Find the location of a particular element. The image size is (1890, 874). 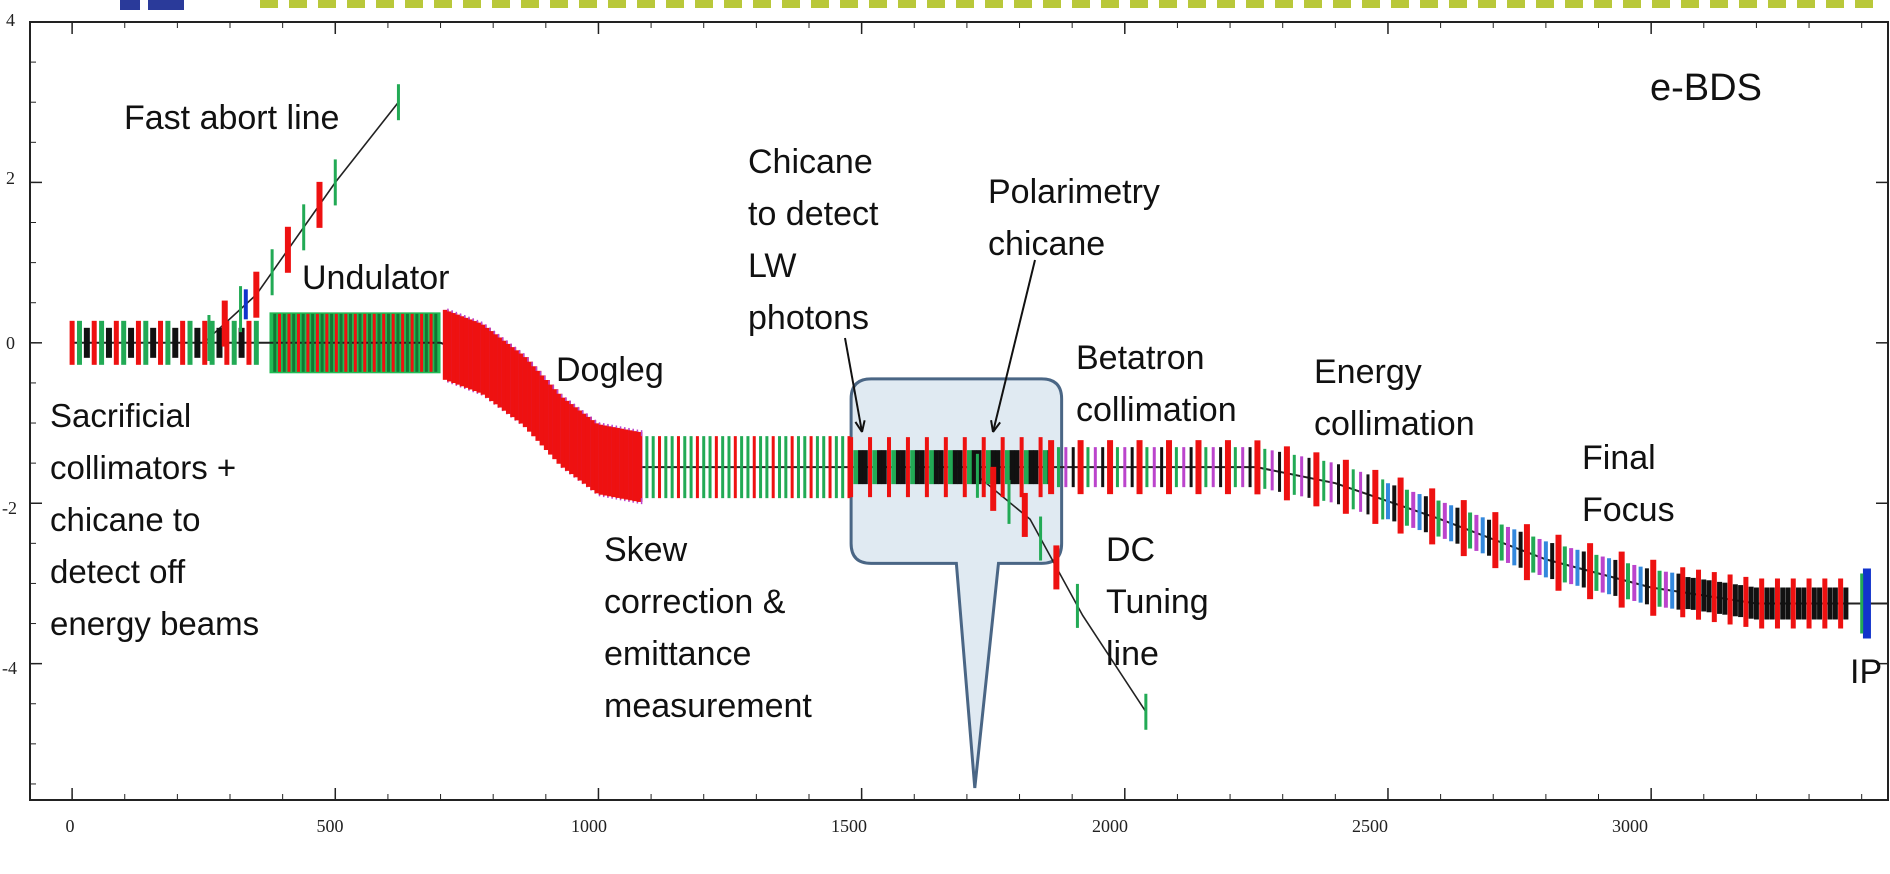

y-tick-label: 0 is located at coordinates (10, 343).